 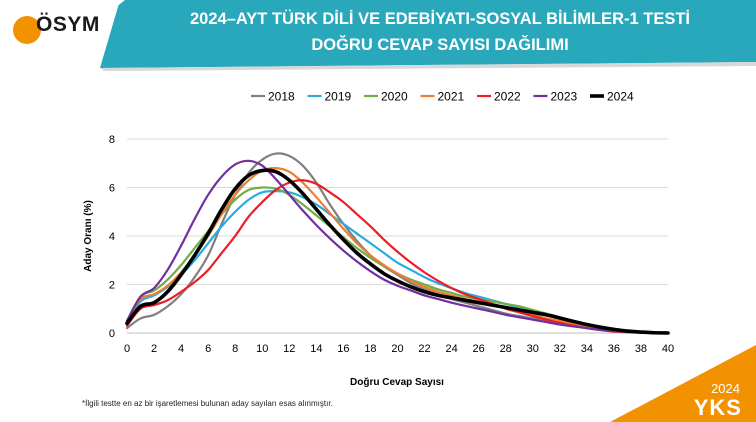 What do you see at coordinates (683, 383) in the screenshot?
I see `yks-badge-shape` at bounding box center [683, 383].